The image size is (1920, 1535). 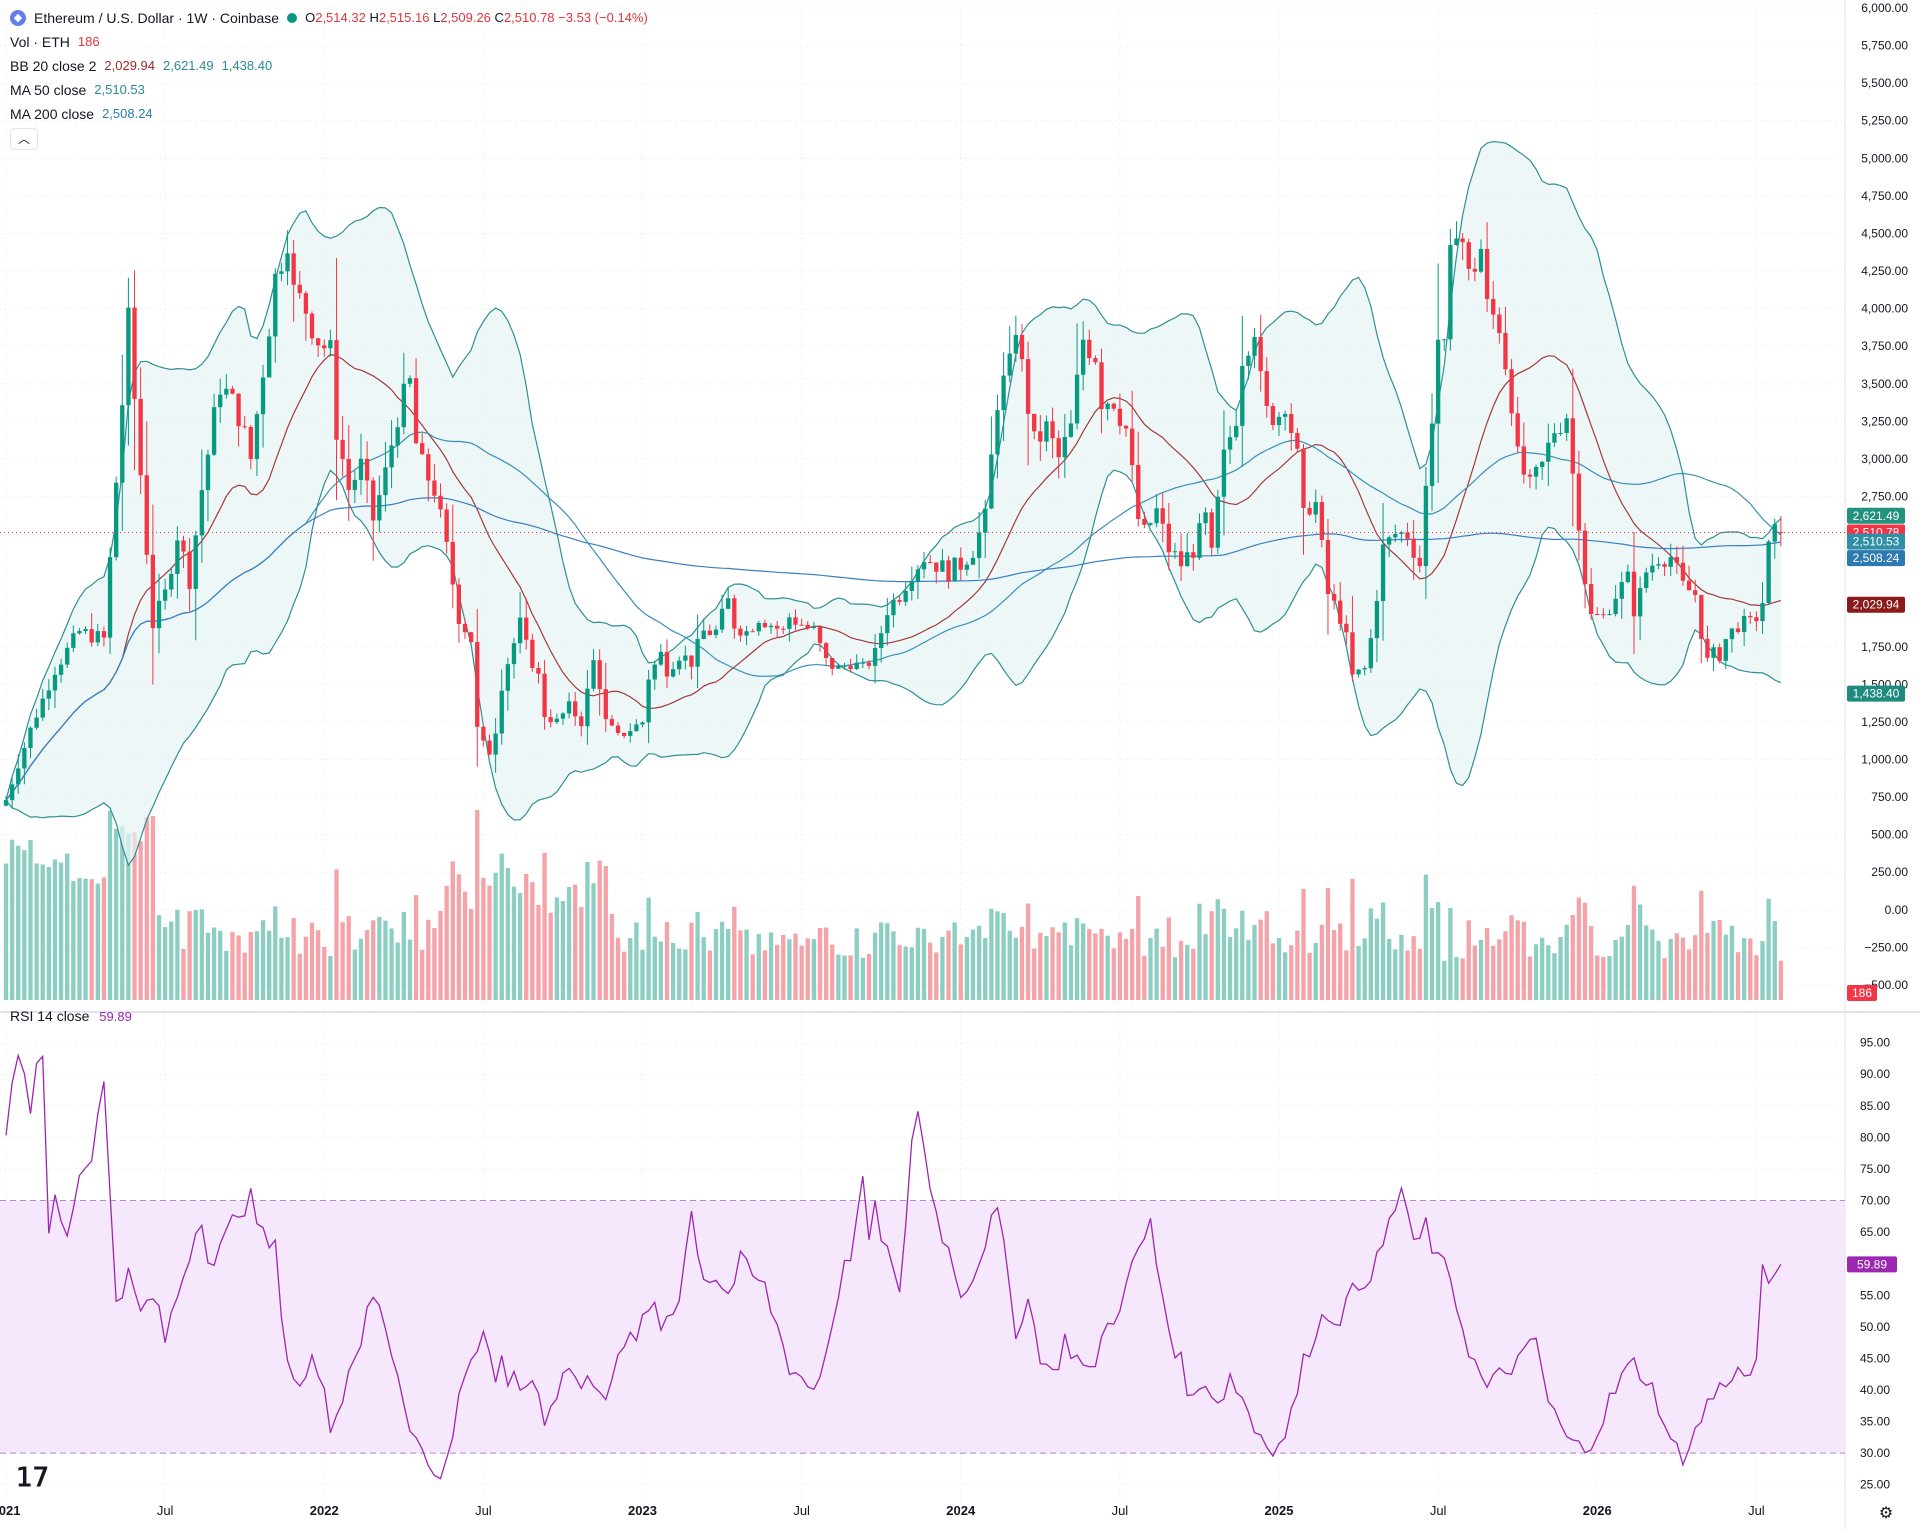 What do you see at coordinates (329, 90) in the screenshot?
I see `ma50-legend: MA 50 close 2,510.53` at bounding box center [329, 90].